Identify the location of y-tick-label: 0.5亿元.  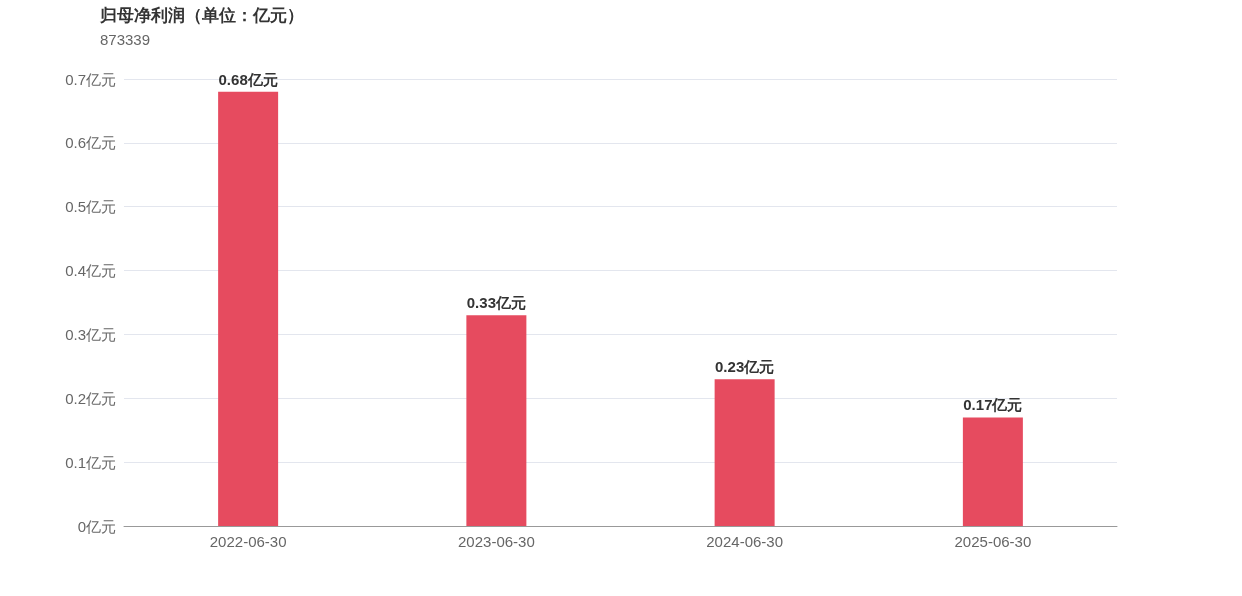
(90, 207).